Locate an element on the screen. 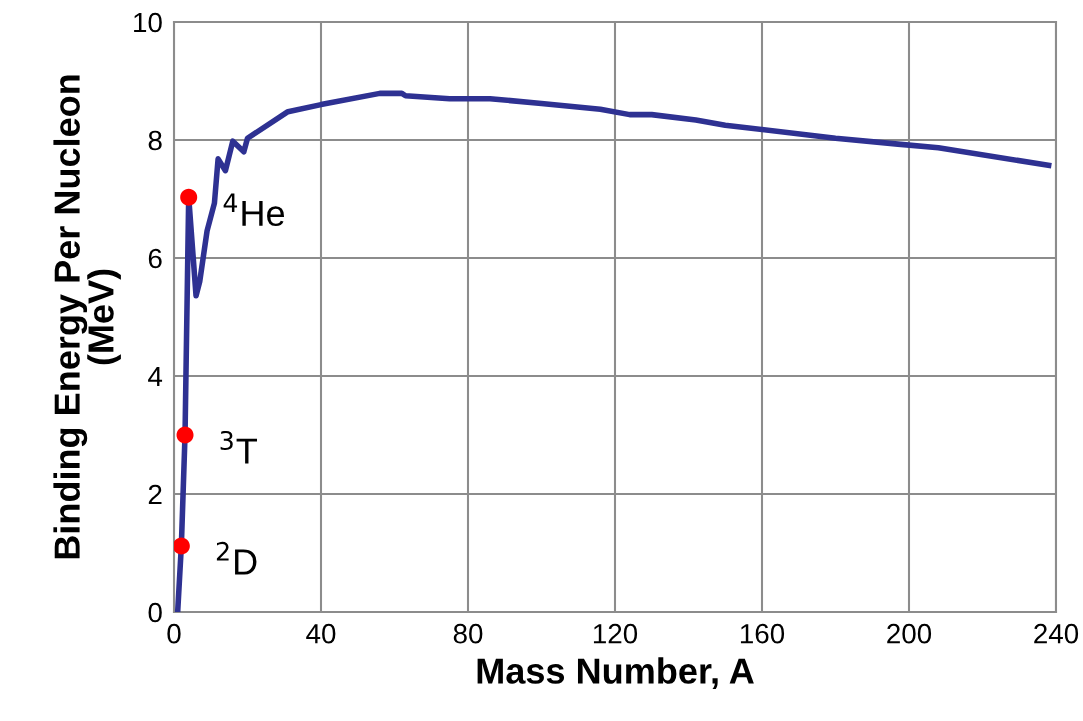  x-tick-label: 0 is located at coordinates (174, 633).